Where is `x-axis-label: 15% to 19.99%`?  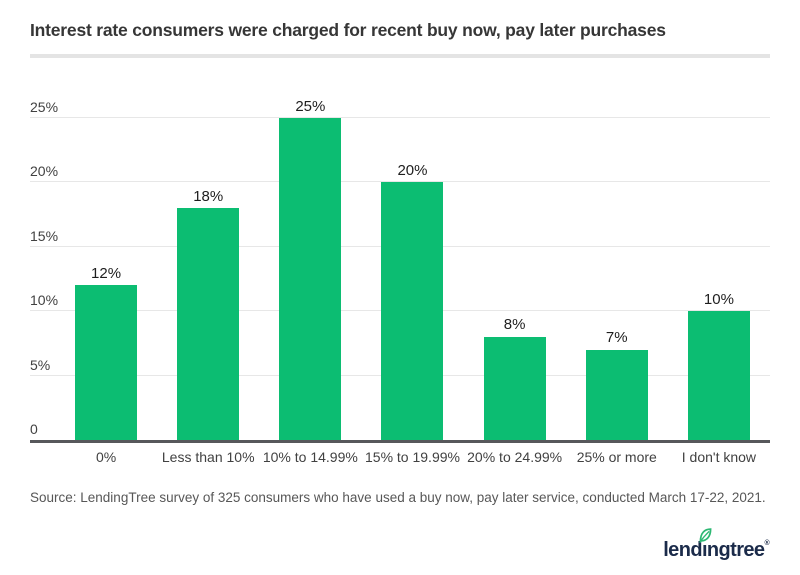 x-axis-label: 15% to 19.99% is located at coordinates (412, 457).